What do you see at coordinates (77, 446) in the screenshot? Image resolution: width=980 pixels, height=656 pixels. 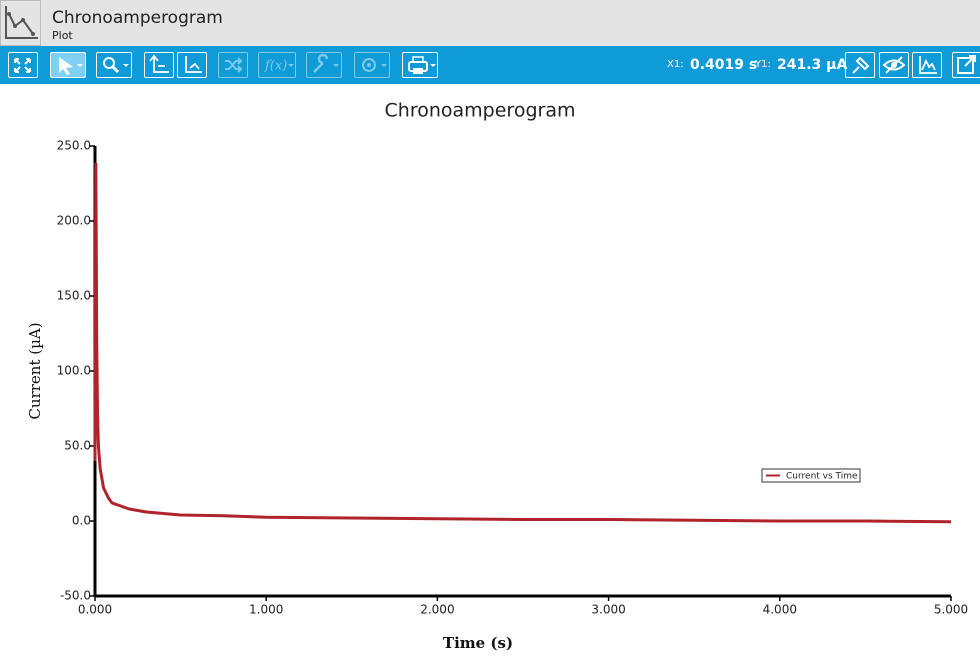 I see `y-tick-label: 50.0` at bounding box center [77, 446].